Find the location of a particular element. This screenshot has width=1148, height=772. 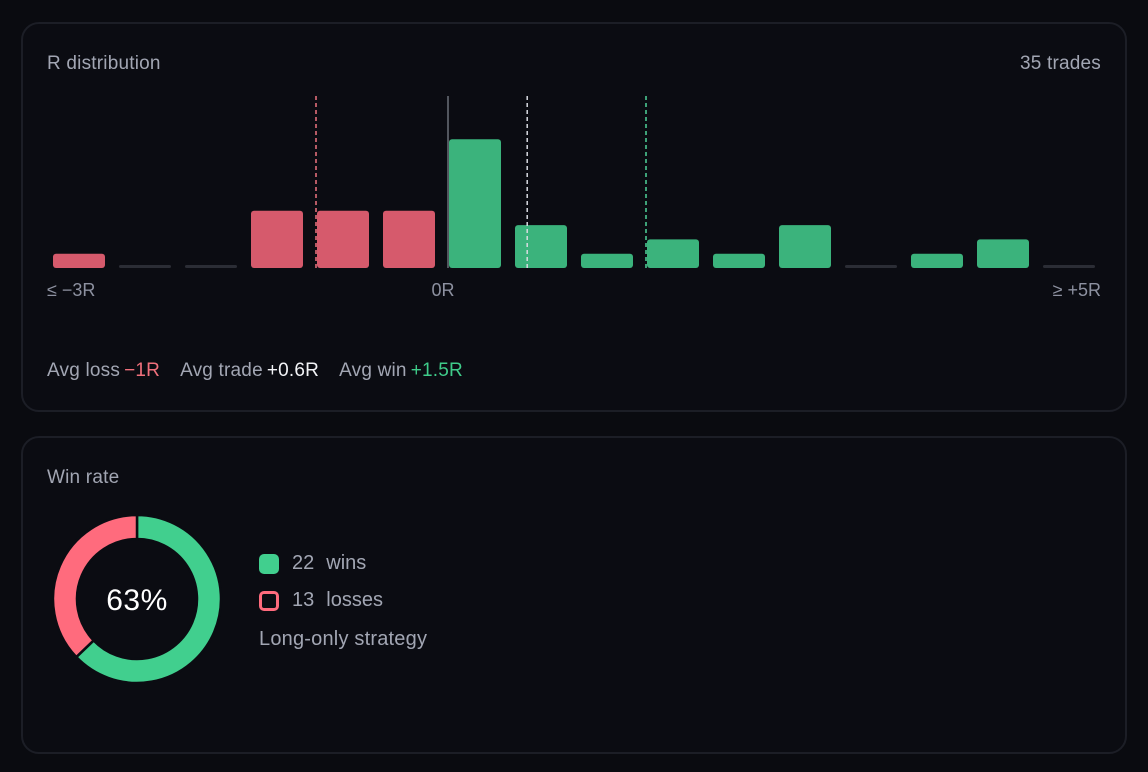

avg-trade-value: +0.6R is located at coordinates (293, 370).